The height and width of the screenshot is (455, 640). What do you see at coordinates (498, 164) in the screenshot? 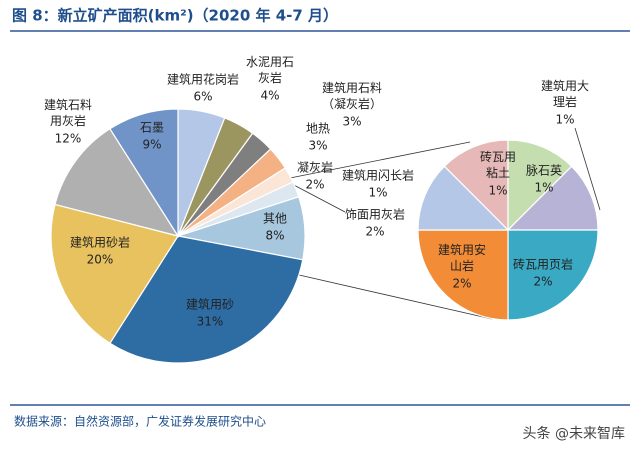
I see `slice-label: 砖瓦用粘土` at bounding box center [498, 164].